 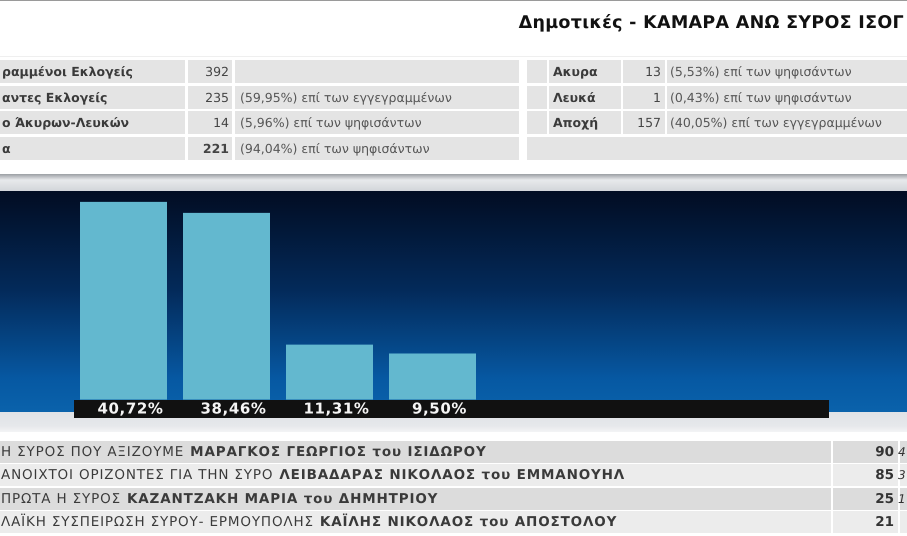 What do you see at coordinates (575, 123) in the screenshot?
I see `text: Αποχή` at bounding box center [575, 123].